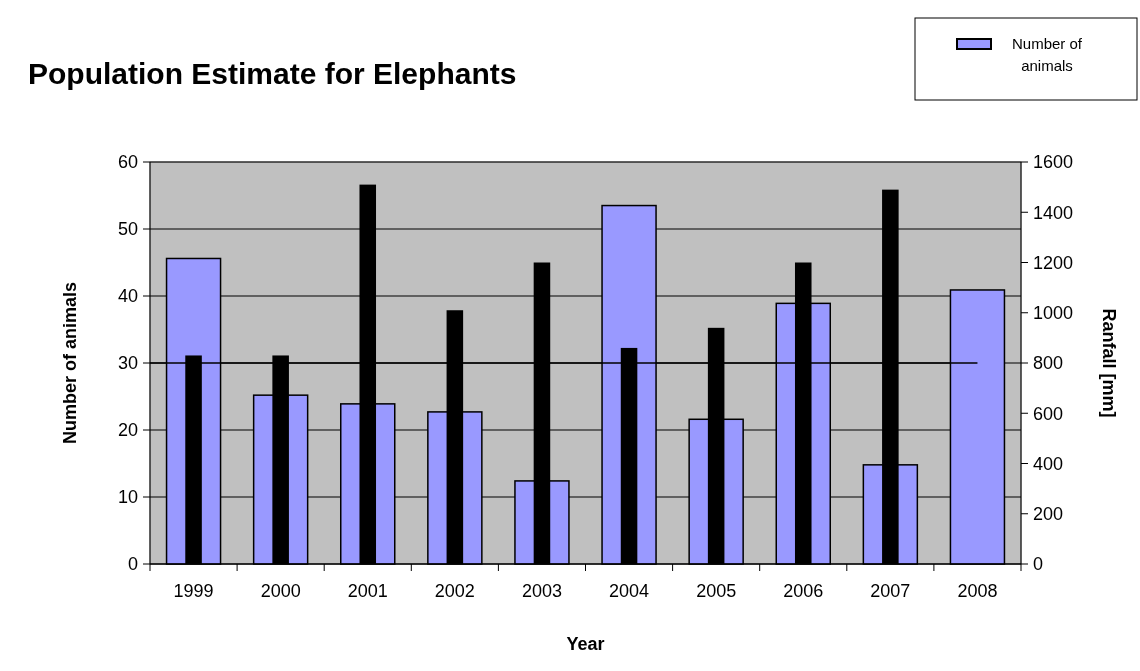  What do you see at coordinates (1038, 564) in the screenshot?
I see `y2-tick-label: 0` at bounding box center [1038, 564].